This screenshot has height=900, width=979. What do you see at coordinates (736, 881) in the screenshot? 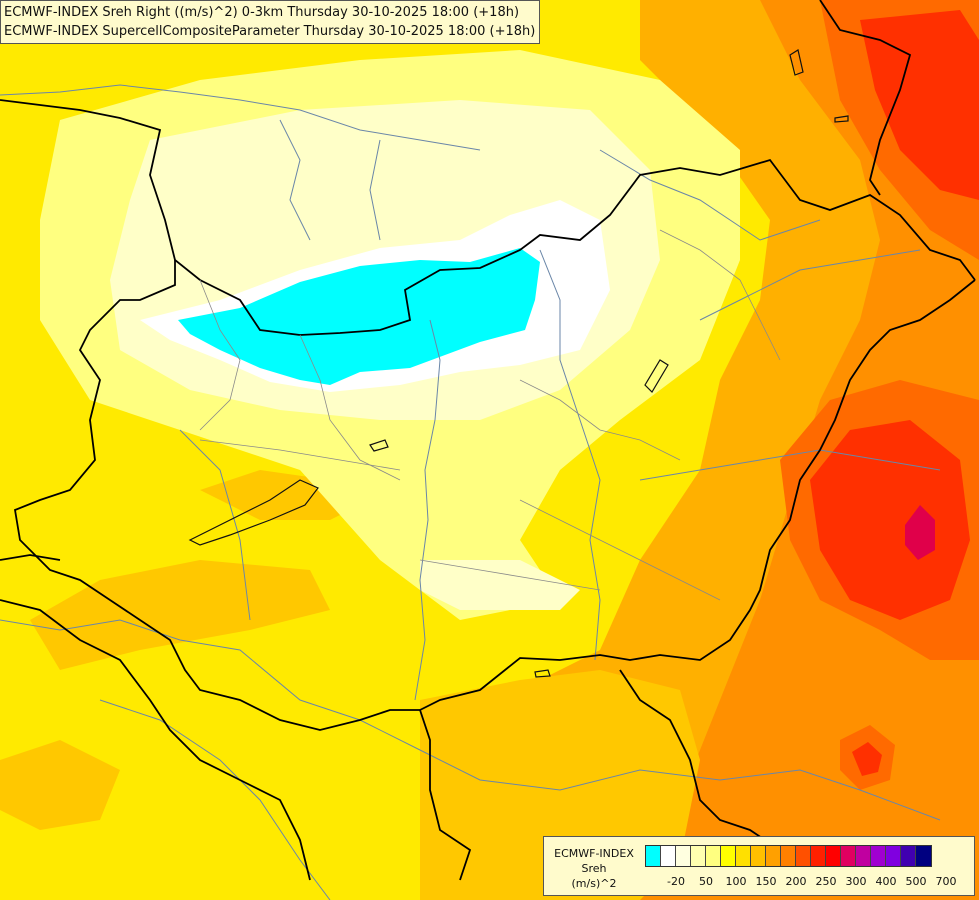
I see `legend-tick-label: 100` at bounding box center [736, 881].